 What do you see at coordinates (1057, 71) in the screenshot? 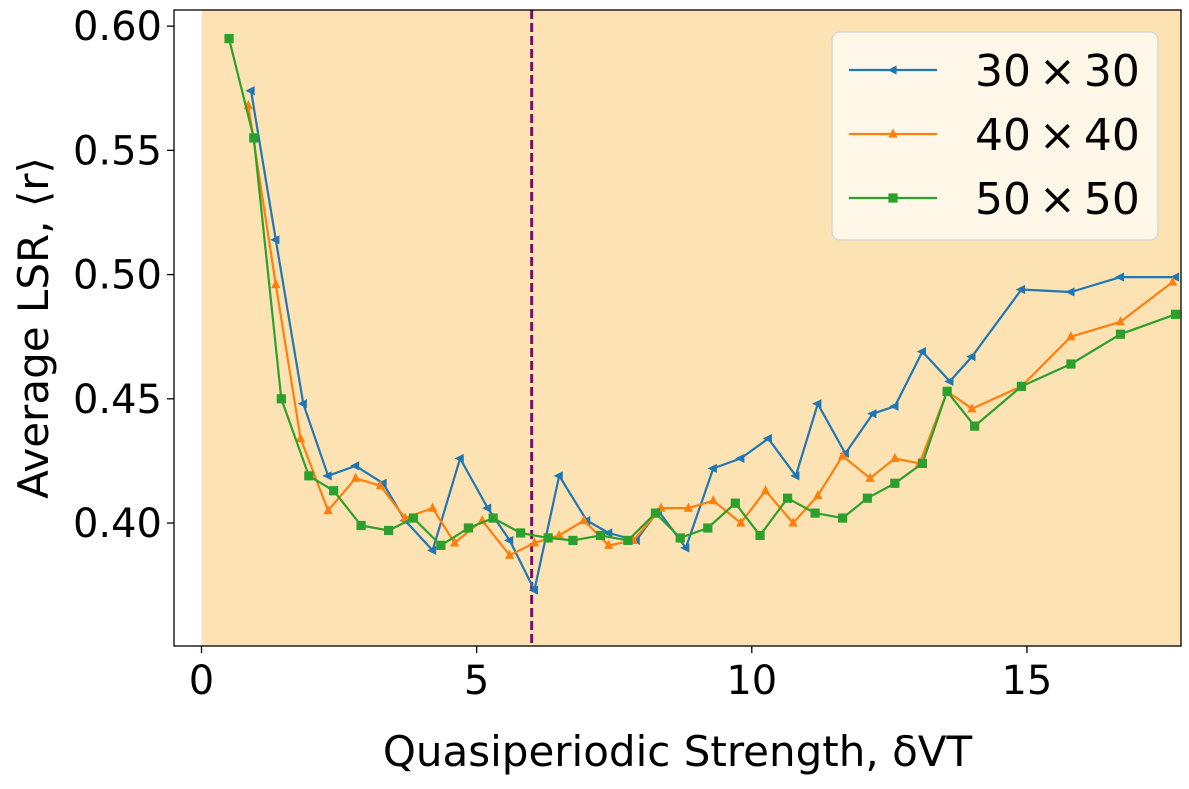
I see `legend-label: 30 × 30` at bounding box center [1057, 71].